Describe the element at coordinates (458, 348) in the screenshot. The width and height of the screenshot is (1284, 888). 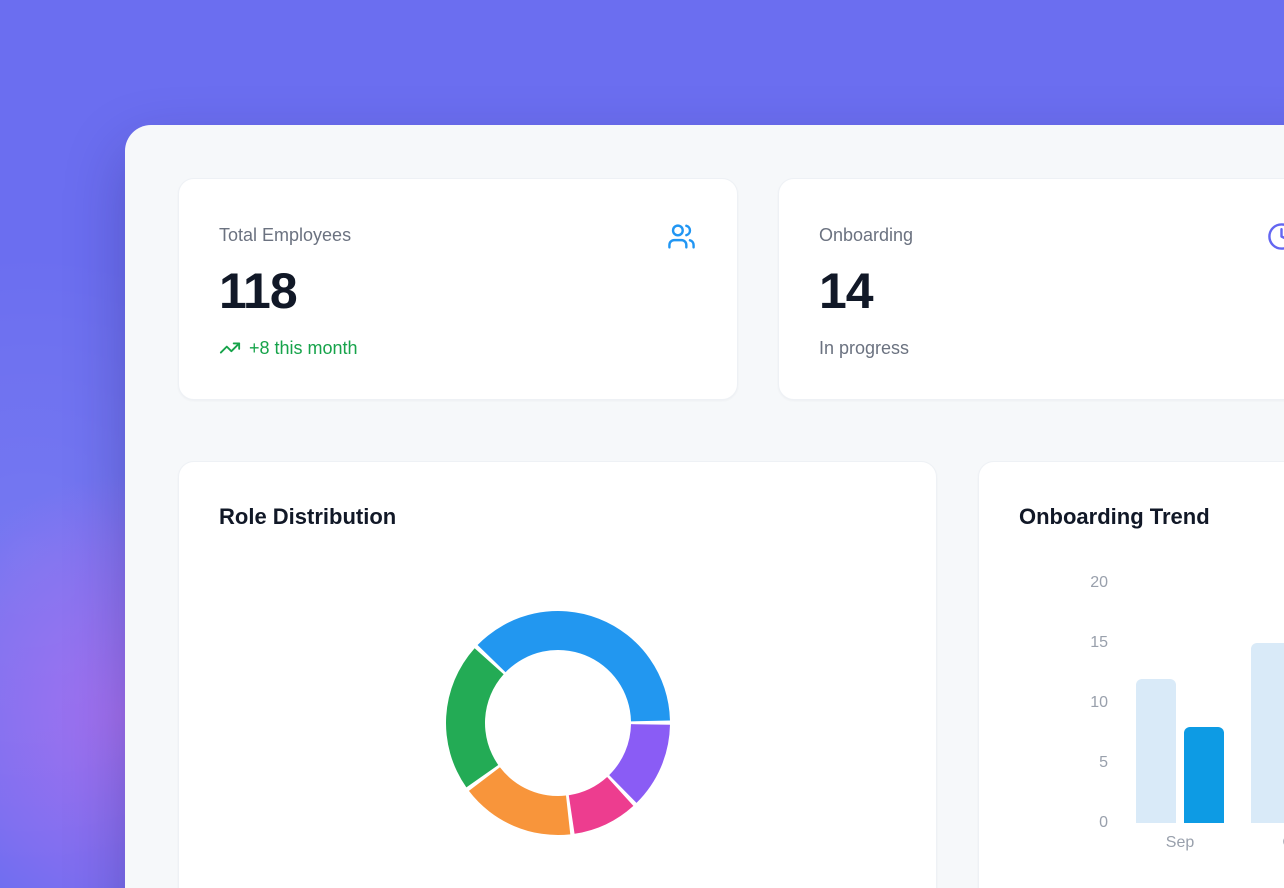
I see `stat-delta-row: +8 this month` at that location.